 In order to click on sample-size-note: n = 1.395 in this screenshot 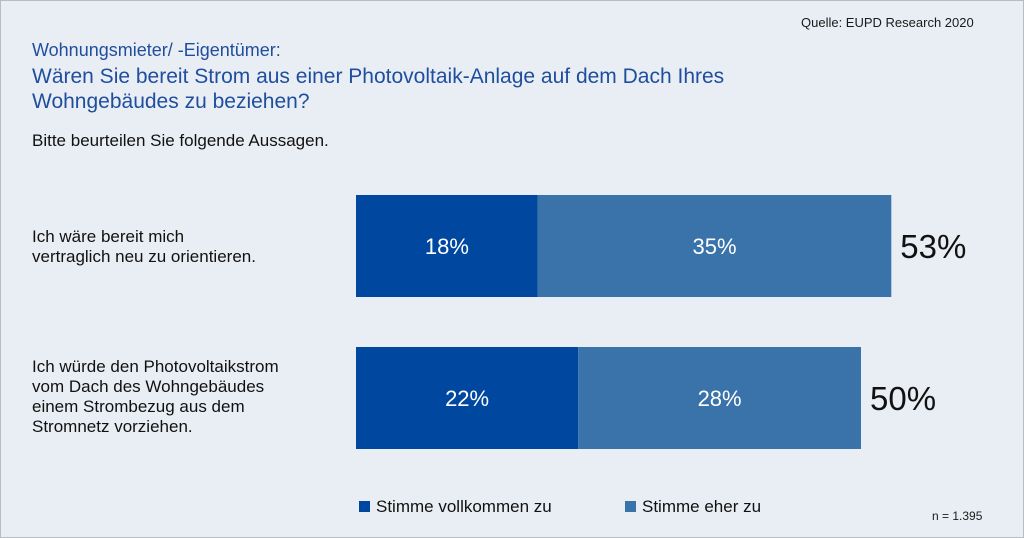, I will do `click(957, 516)`.